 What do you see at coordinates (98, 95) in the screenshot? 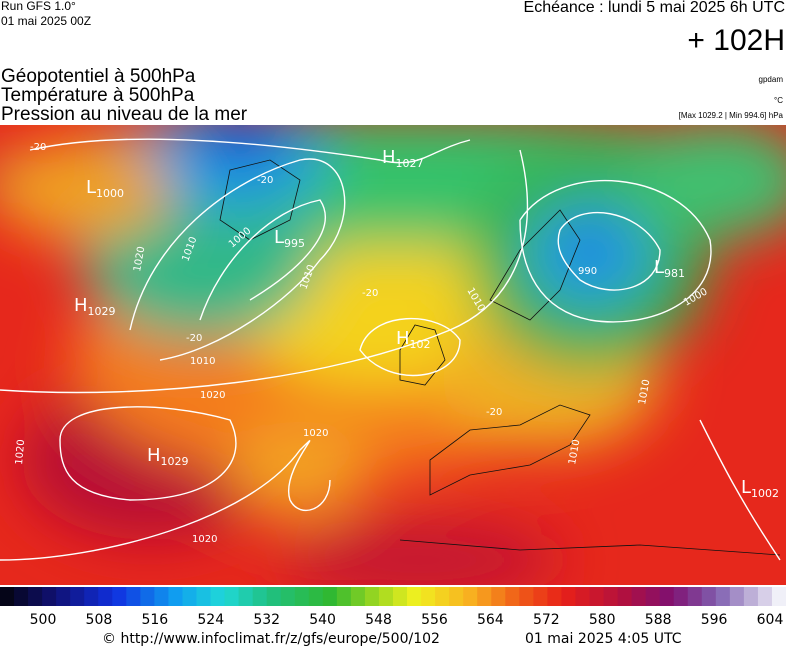
I see `field-name: Température à 500hPa` at bounding box center [98, 95].